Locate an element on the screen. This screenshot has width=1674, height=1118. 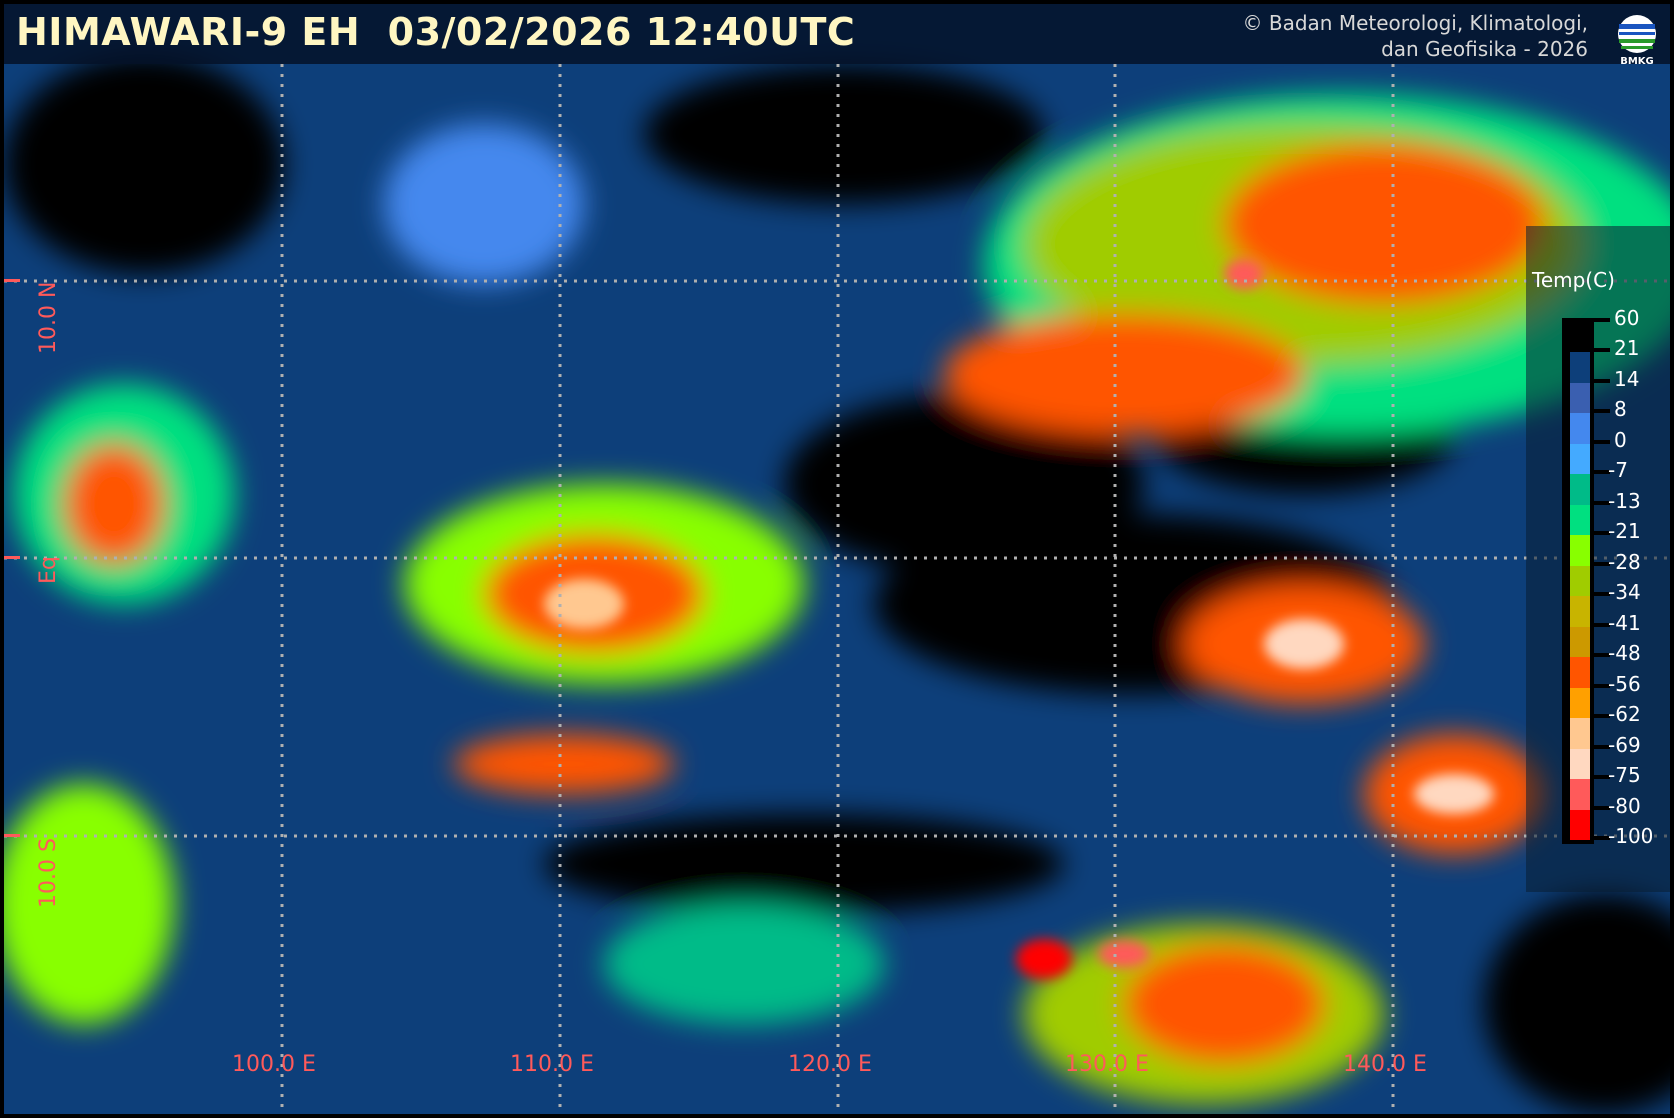
legend-label: 21 is located at coordinates (1627, 348).